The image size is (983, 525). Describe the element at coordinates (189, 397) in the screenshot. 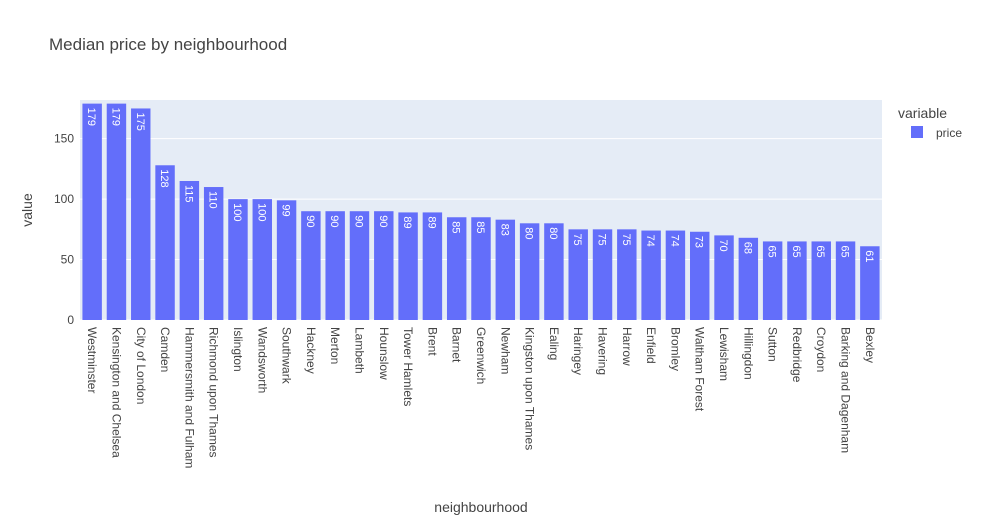

I see `x-tick-label: Hammersmith and Fulham` at that location.